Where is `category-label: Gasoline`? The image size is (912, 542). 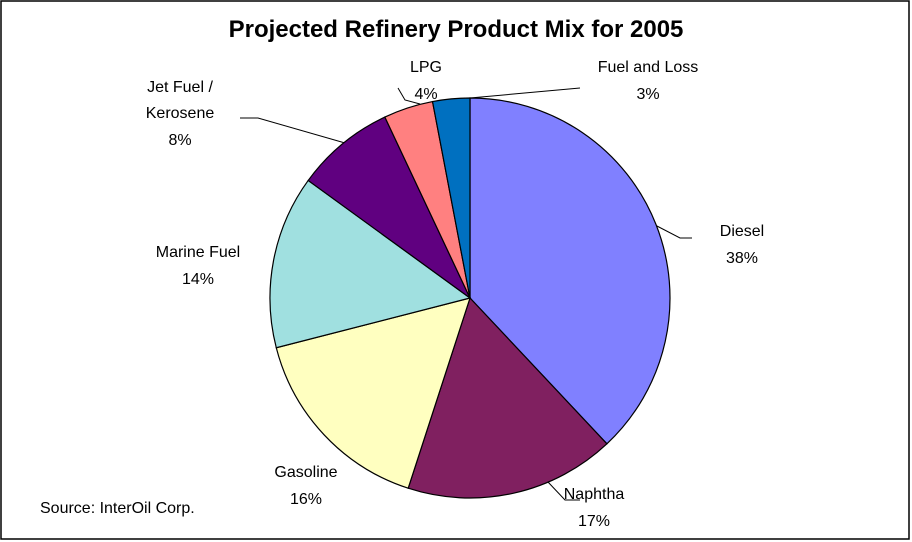 category-label: Gasoline is located at coordinates (306, 472).